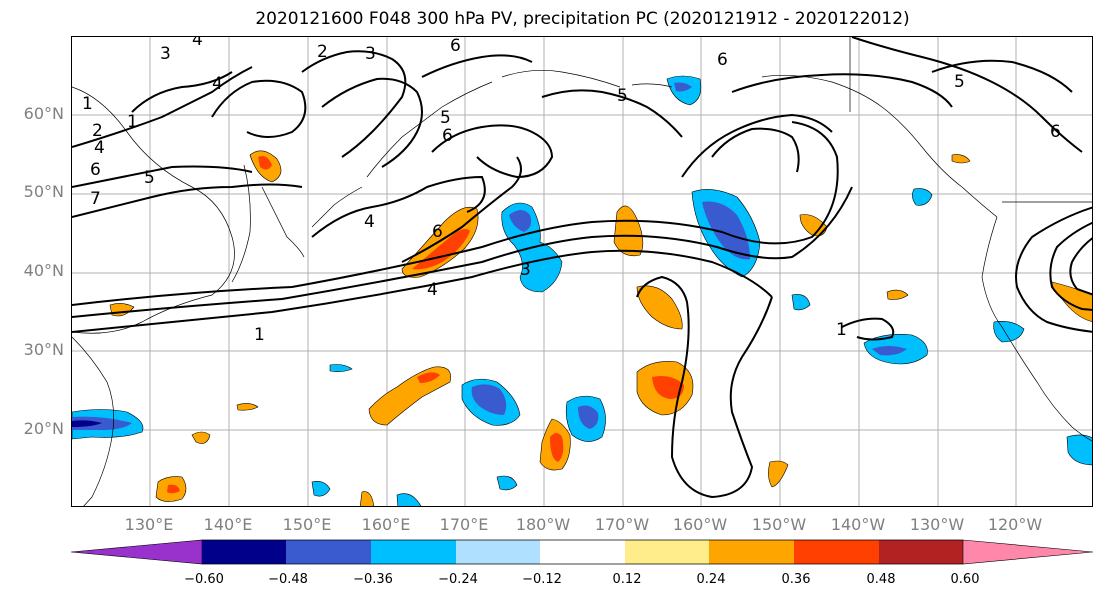  What do you see at coordinates (43, 270) in the screenshot?
I see `lat-label-40: 40°N` at bounding box center [43, 270].